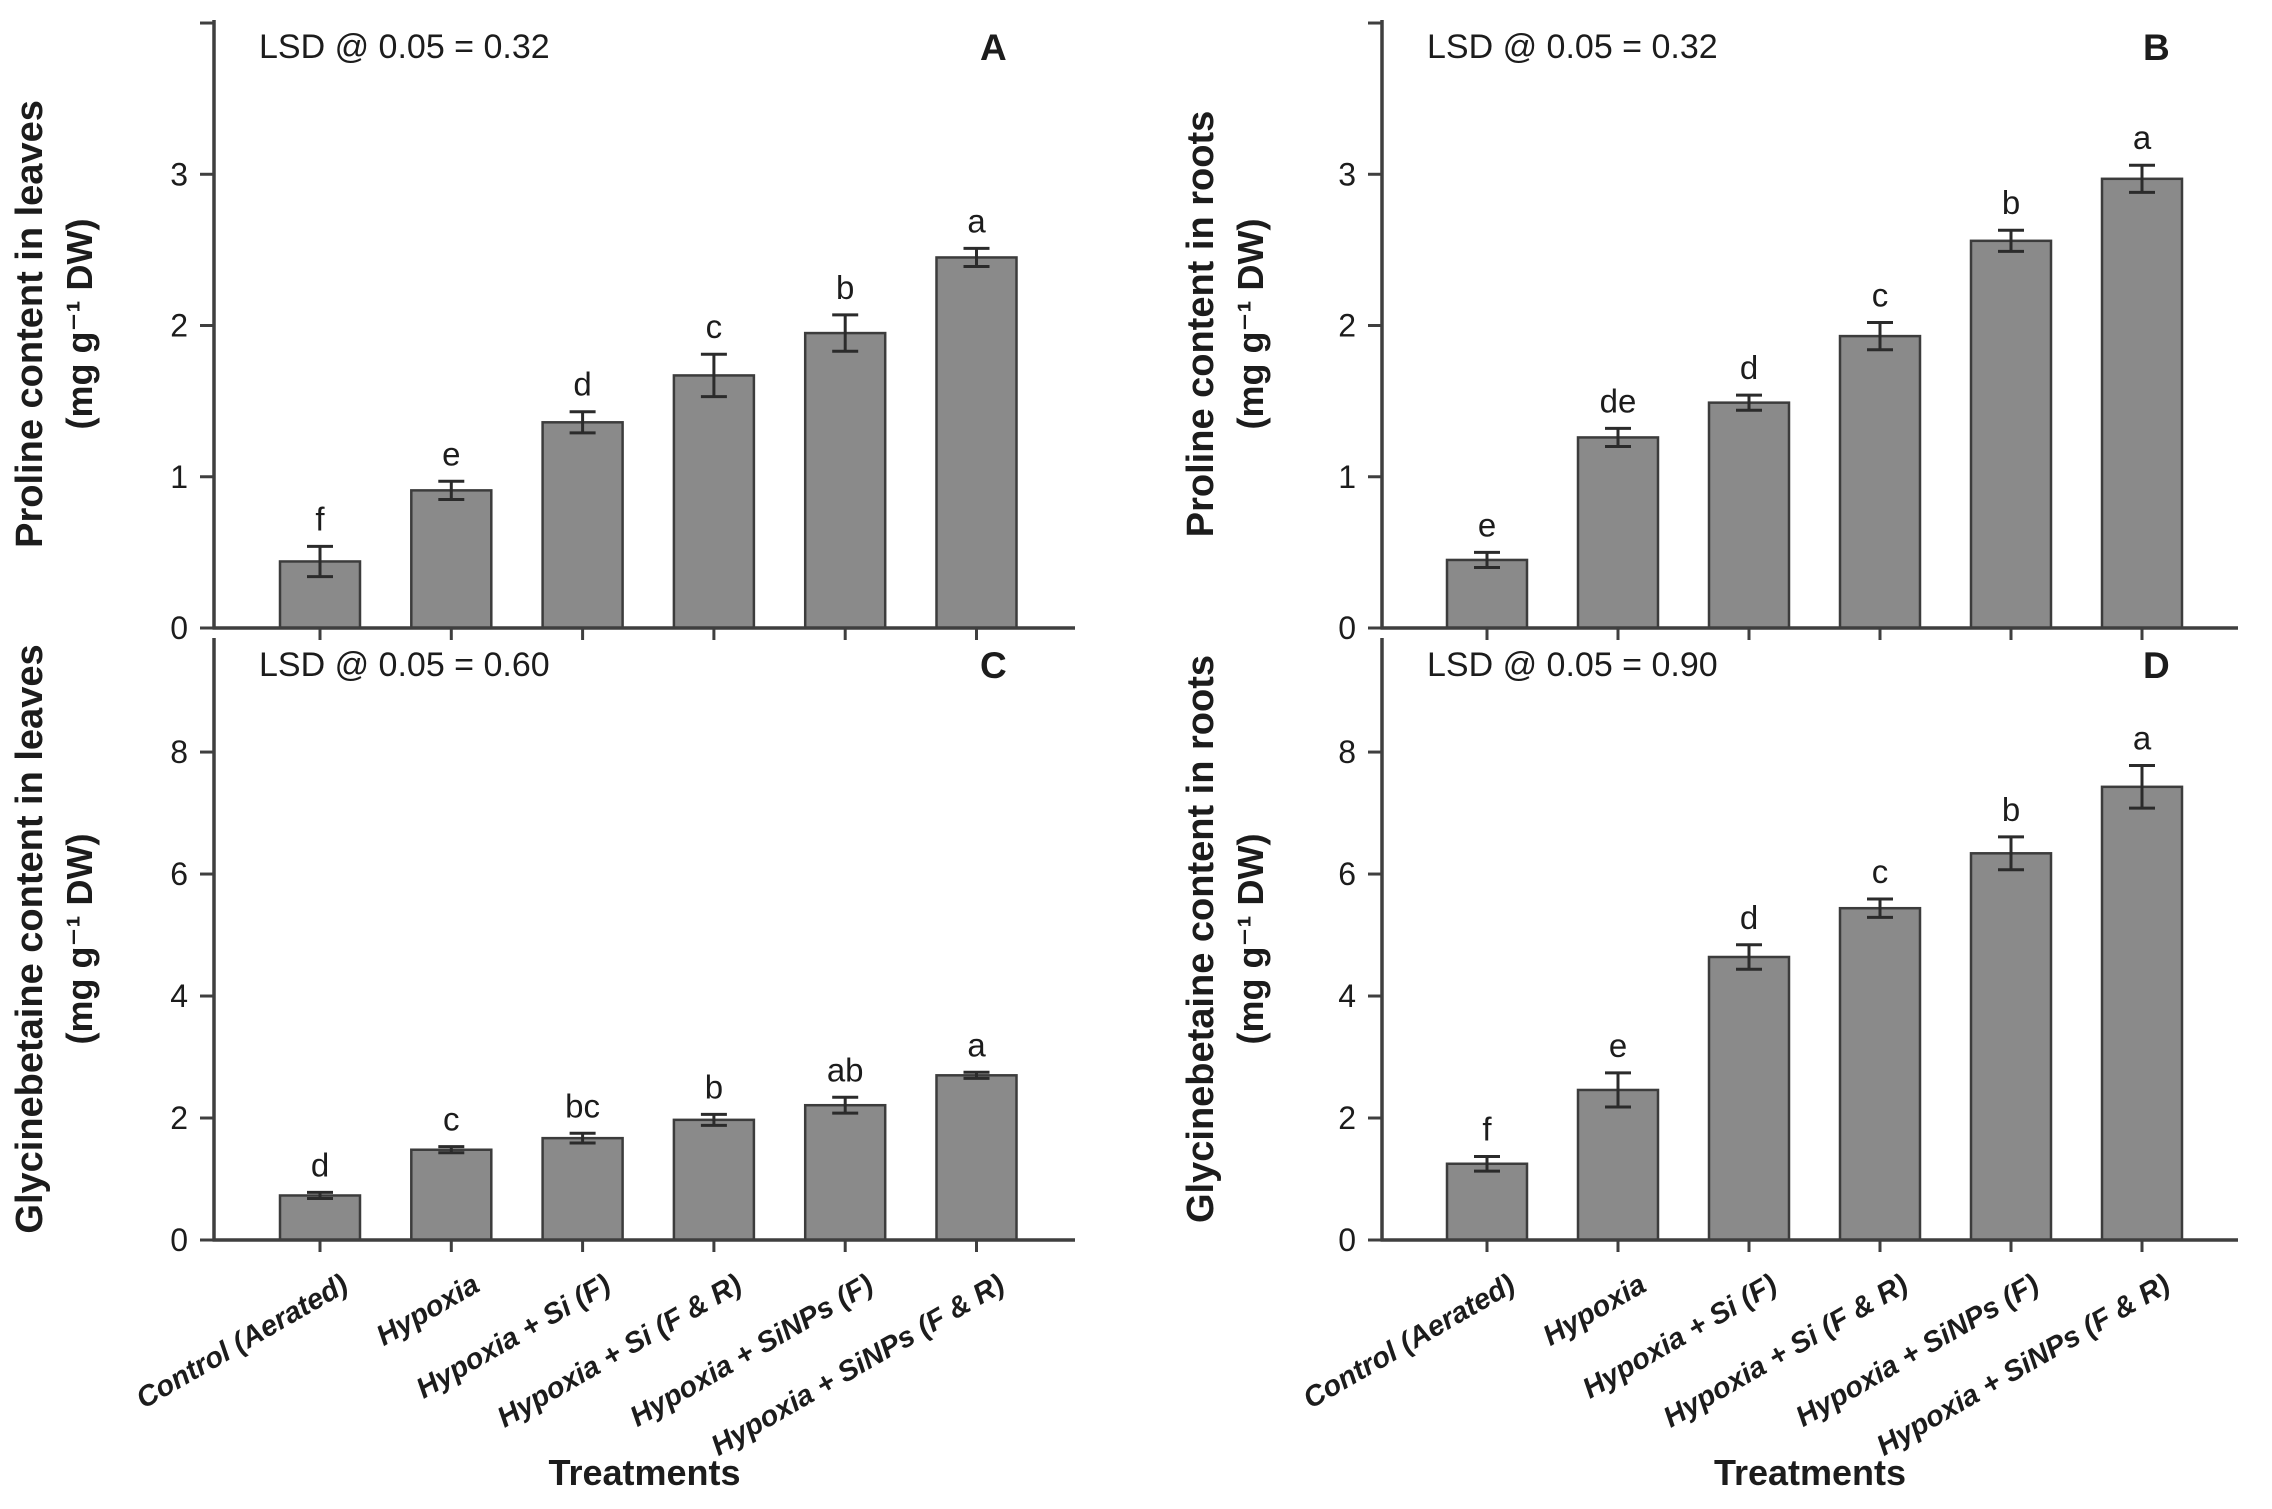 This screenshot has width=2272, height=1509. I want to click on panel-letter: A, so click(993, 47).